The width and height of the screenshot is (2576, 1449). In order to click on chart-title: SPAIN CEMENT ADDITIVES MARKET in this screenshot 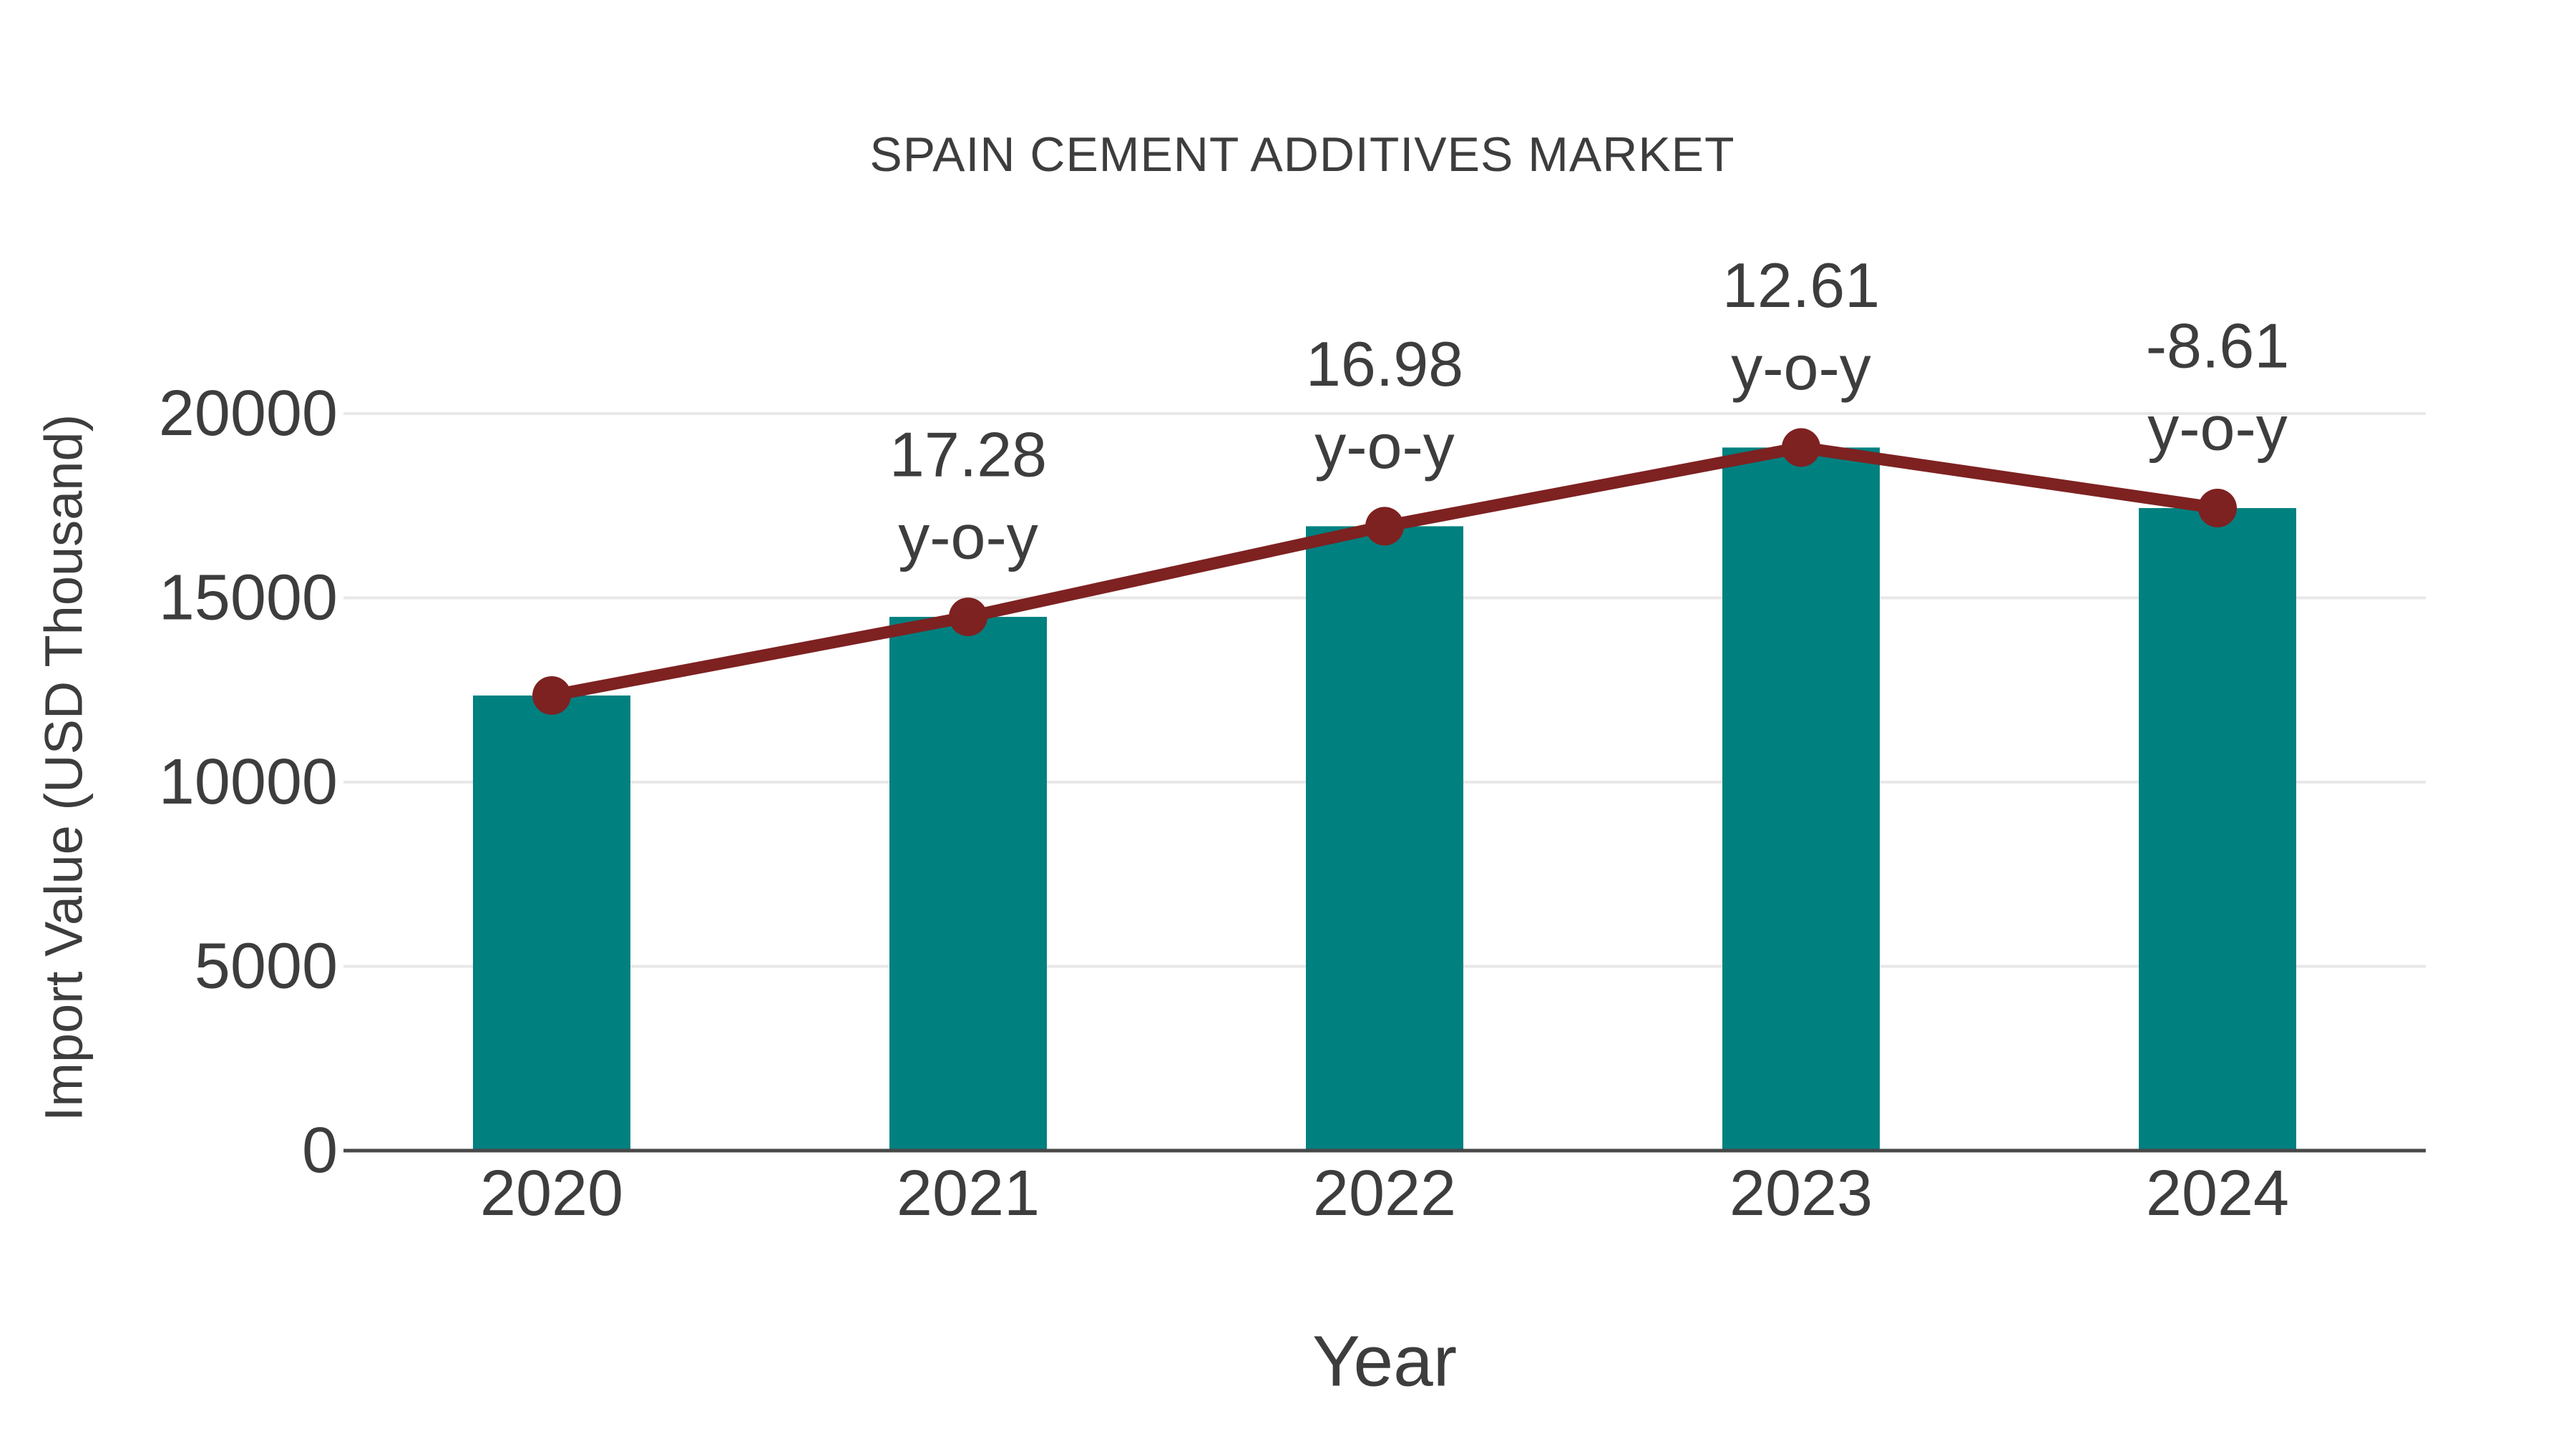, I will do `click(1302, 154)`.